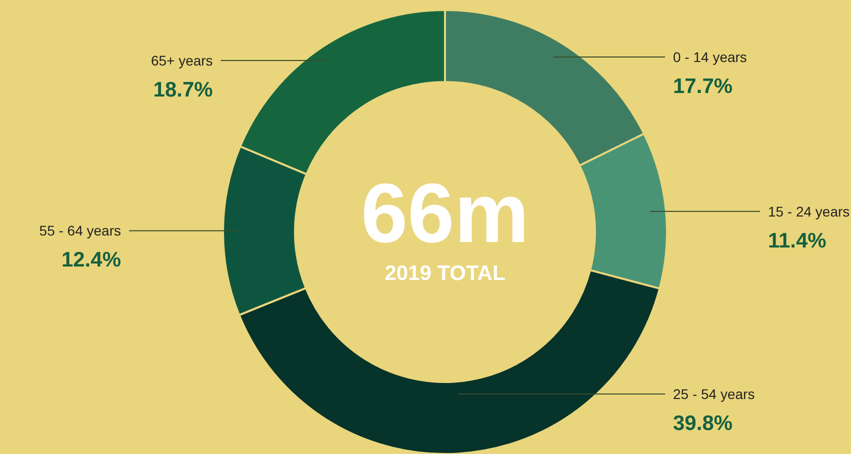 Image resolution: width=851 pixels, height=454 pixels. I want to click on text: 66m, so click(445, 213).